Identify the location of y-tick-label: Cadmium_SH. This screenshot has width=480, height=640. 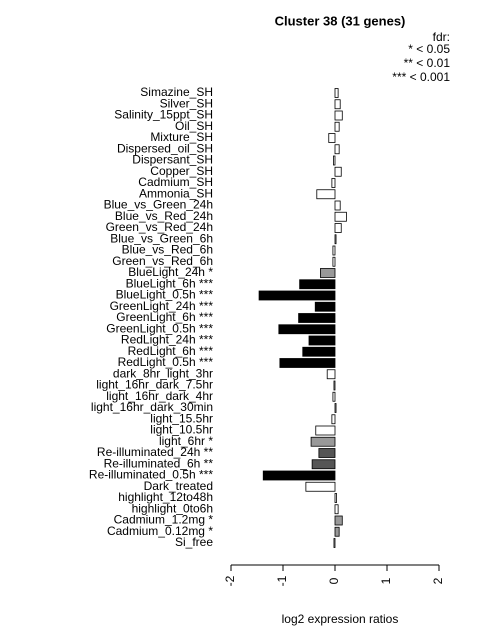
(175, 182).